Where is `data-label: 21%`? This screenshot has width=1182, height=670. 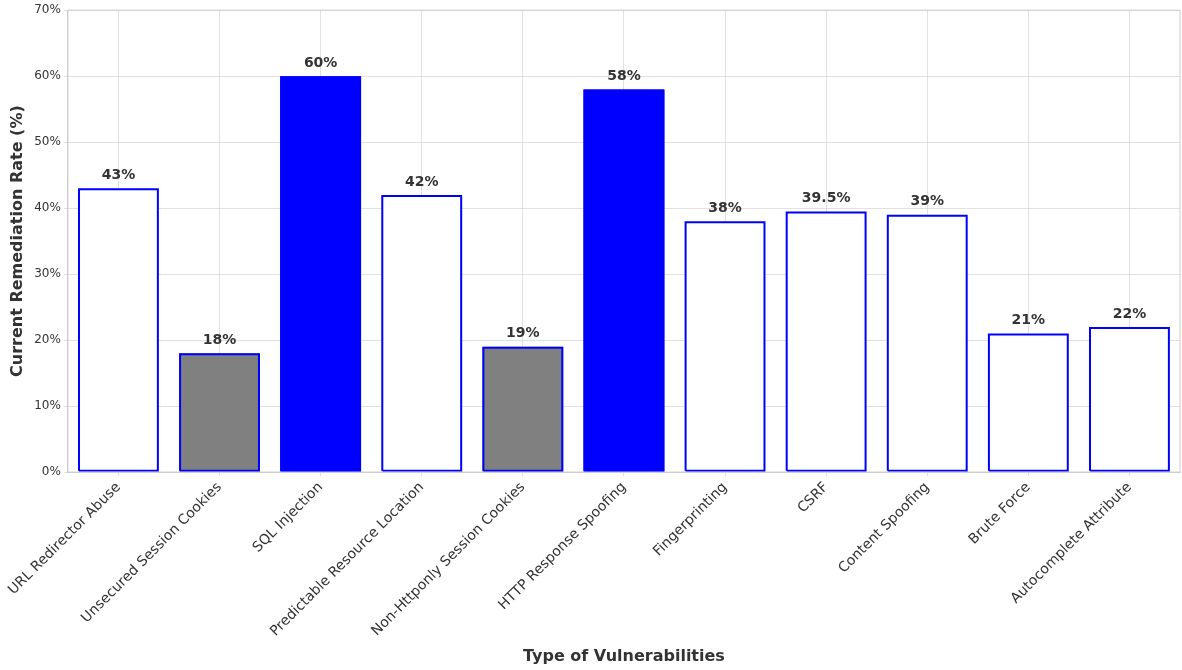
data-label: 21% is located at coordinates (1028, 319).